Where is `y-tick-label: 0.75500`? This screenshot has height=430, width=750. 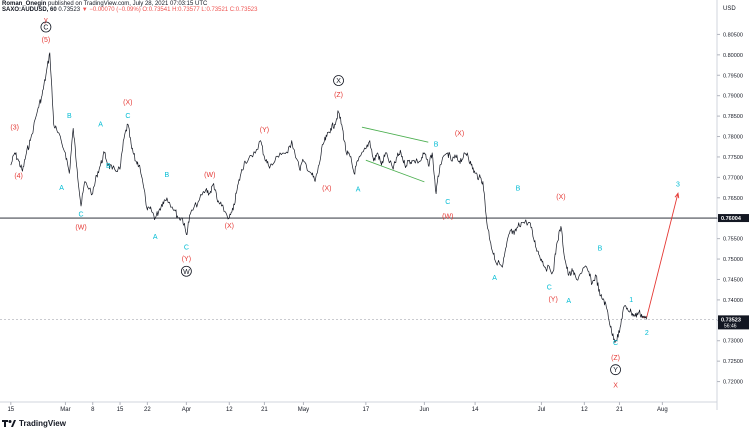
y-tick-label: 0.75500 is located at coordinates (733, 240).